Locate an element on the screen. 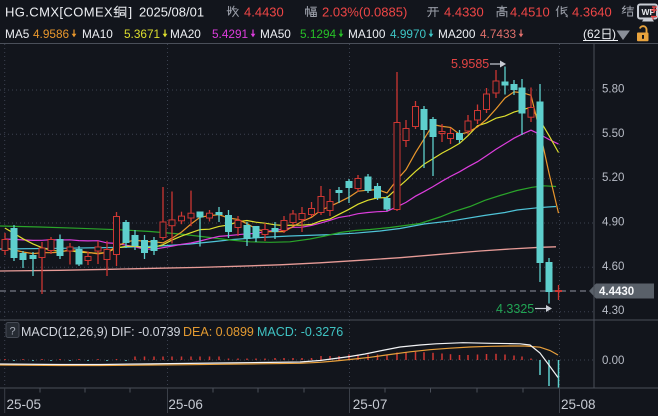  svg-text: 2.03%(0.0885) is located at coordinates (364, 12).